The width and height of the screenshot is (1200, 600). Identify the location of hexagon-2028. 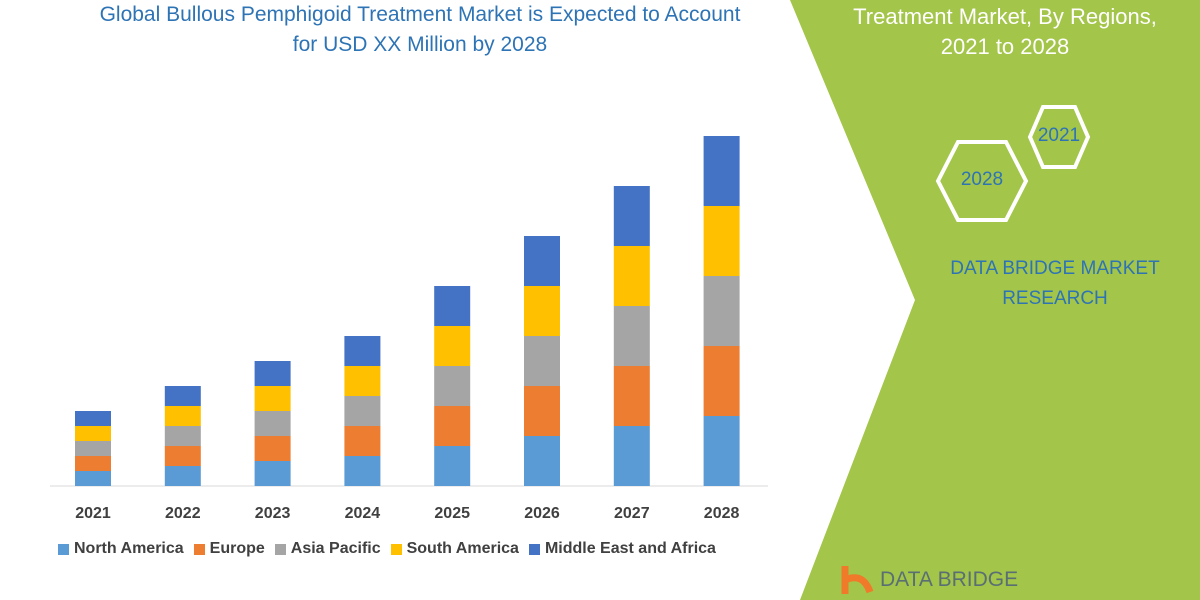
(982, 181).